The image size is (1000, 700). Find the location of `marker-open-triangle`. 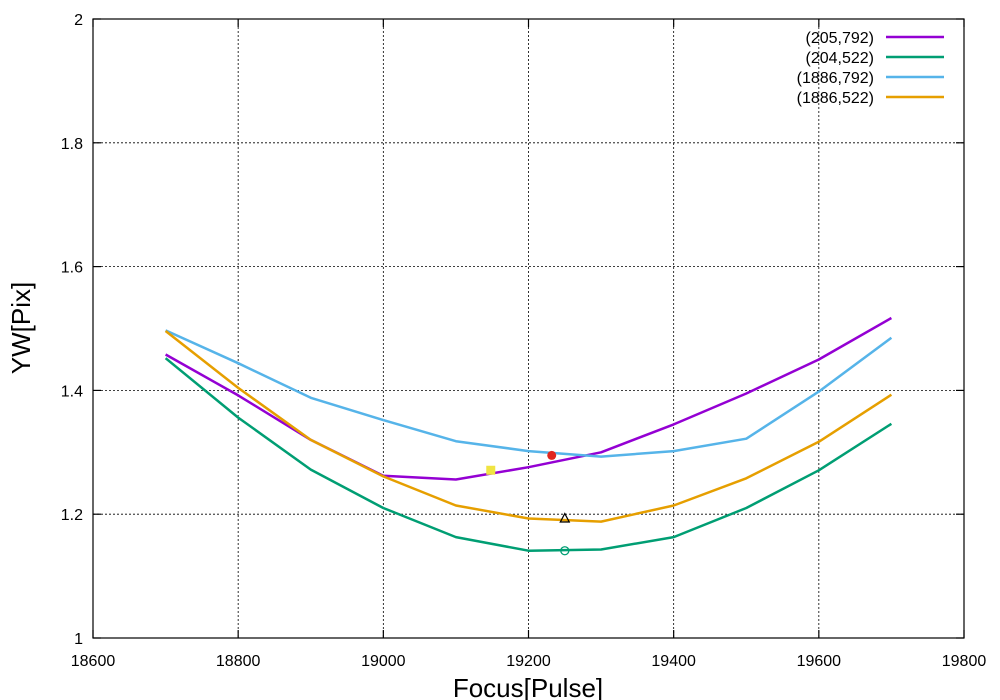

marker-open-triangle is located at coordinates (565, 517).